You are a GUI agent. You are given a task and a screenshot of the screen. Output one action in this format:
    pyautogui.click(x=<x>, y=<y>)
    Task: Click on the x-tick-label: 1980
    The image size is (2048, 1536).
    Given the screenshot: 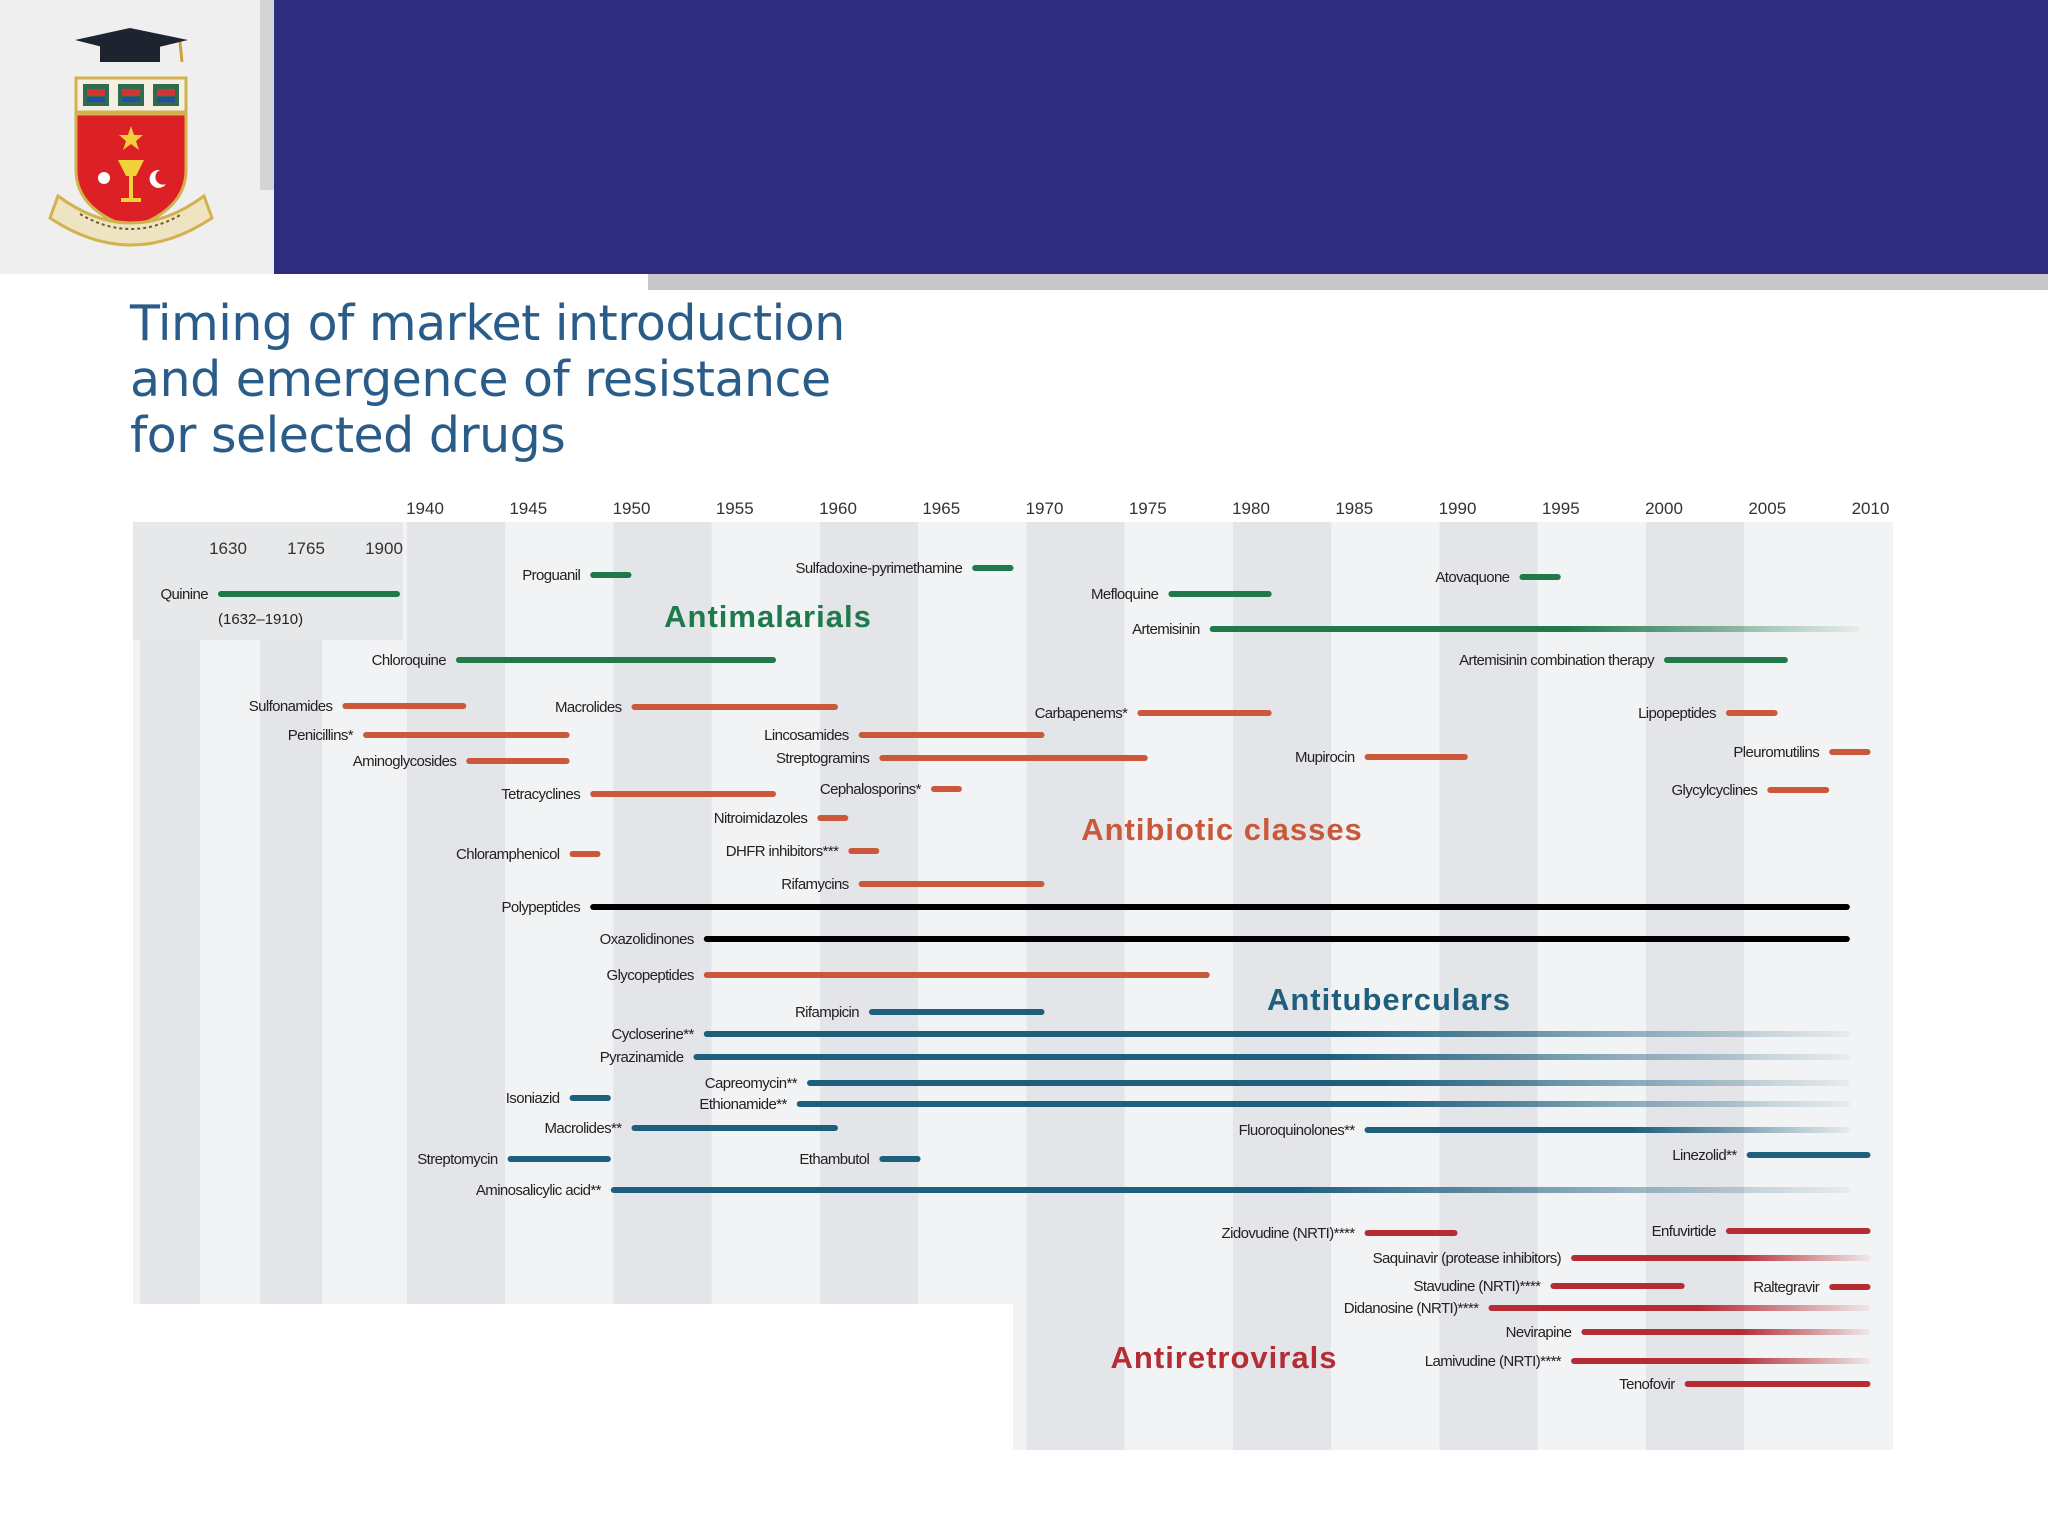 What is the action you would take?
    pyautogui.click(x=1251, y=508)
    